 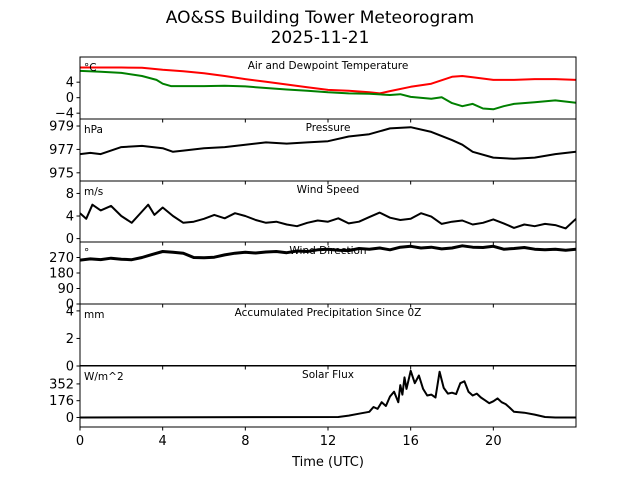 I want to click on unit-label: °, so click(x=86, y=253).